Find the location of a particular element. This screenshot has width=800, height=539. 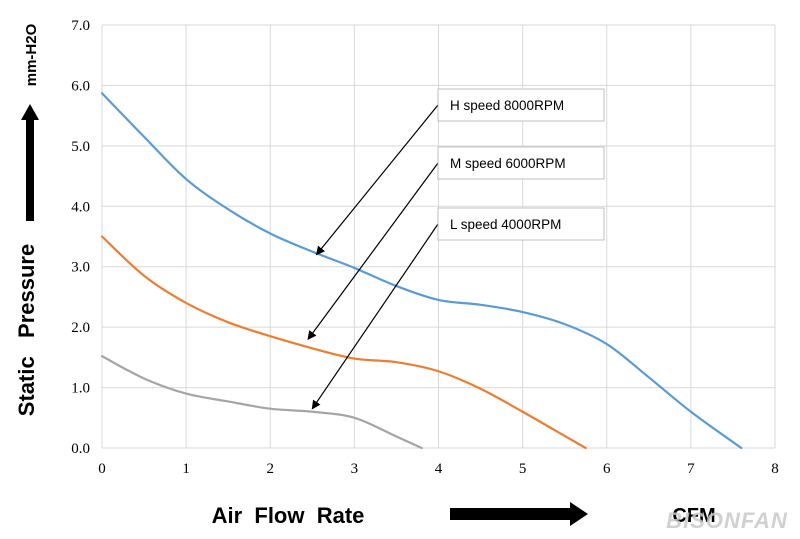

y-axis-arrow is located at coordinates (30, 162).